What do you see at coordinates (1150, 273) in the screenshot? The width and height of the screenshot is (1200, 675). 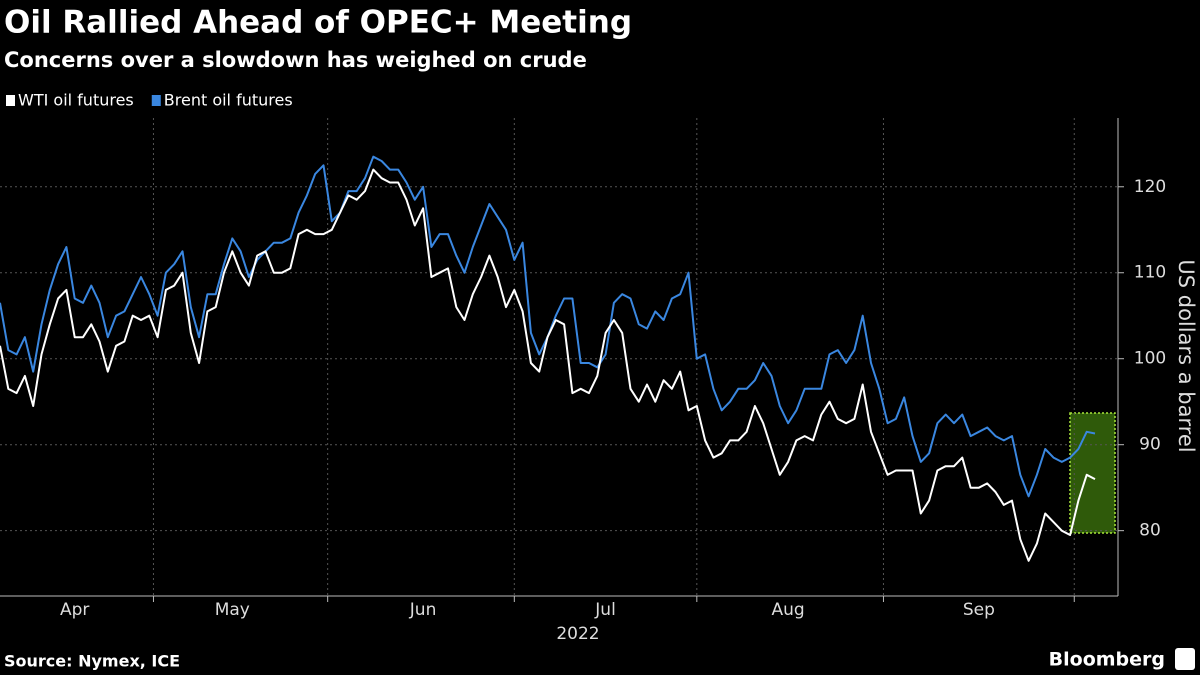 I see `y-tick-label: 110` at bounding box center [1150, 273].